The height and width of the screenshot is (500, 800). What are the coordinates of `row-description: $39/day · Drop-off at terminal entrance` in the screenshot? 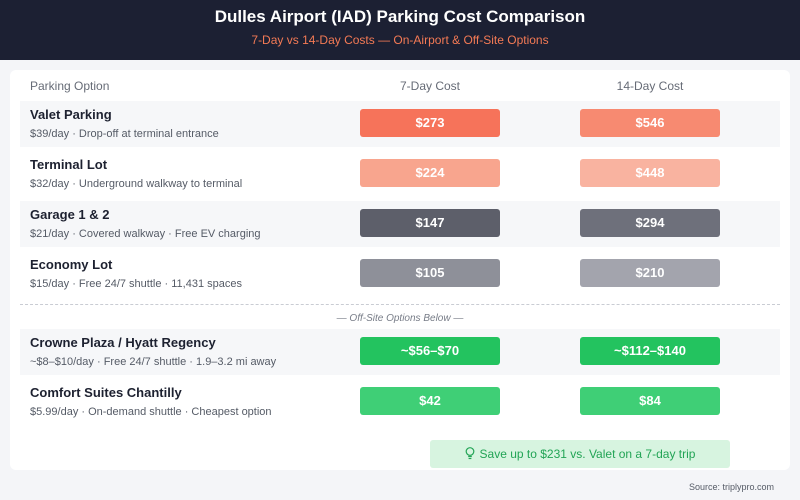 It's located at (124, 134).